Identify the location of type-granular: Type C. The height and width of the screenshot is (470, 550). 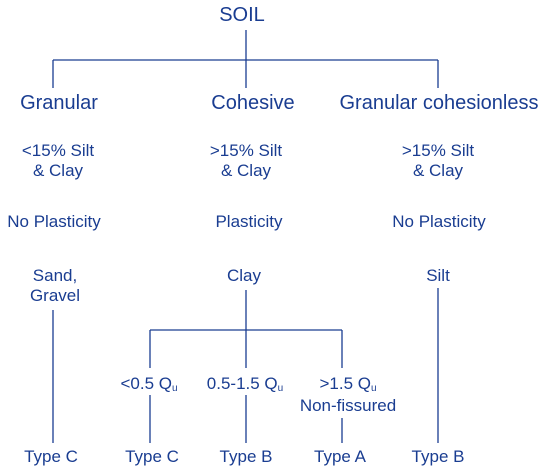
(51, 456).